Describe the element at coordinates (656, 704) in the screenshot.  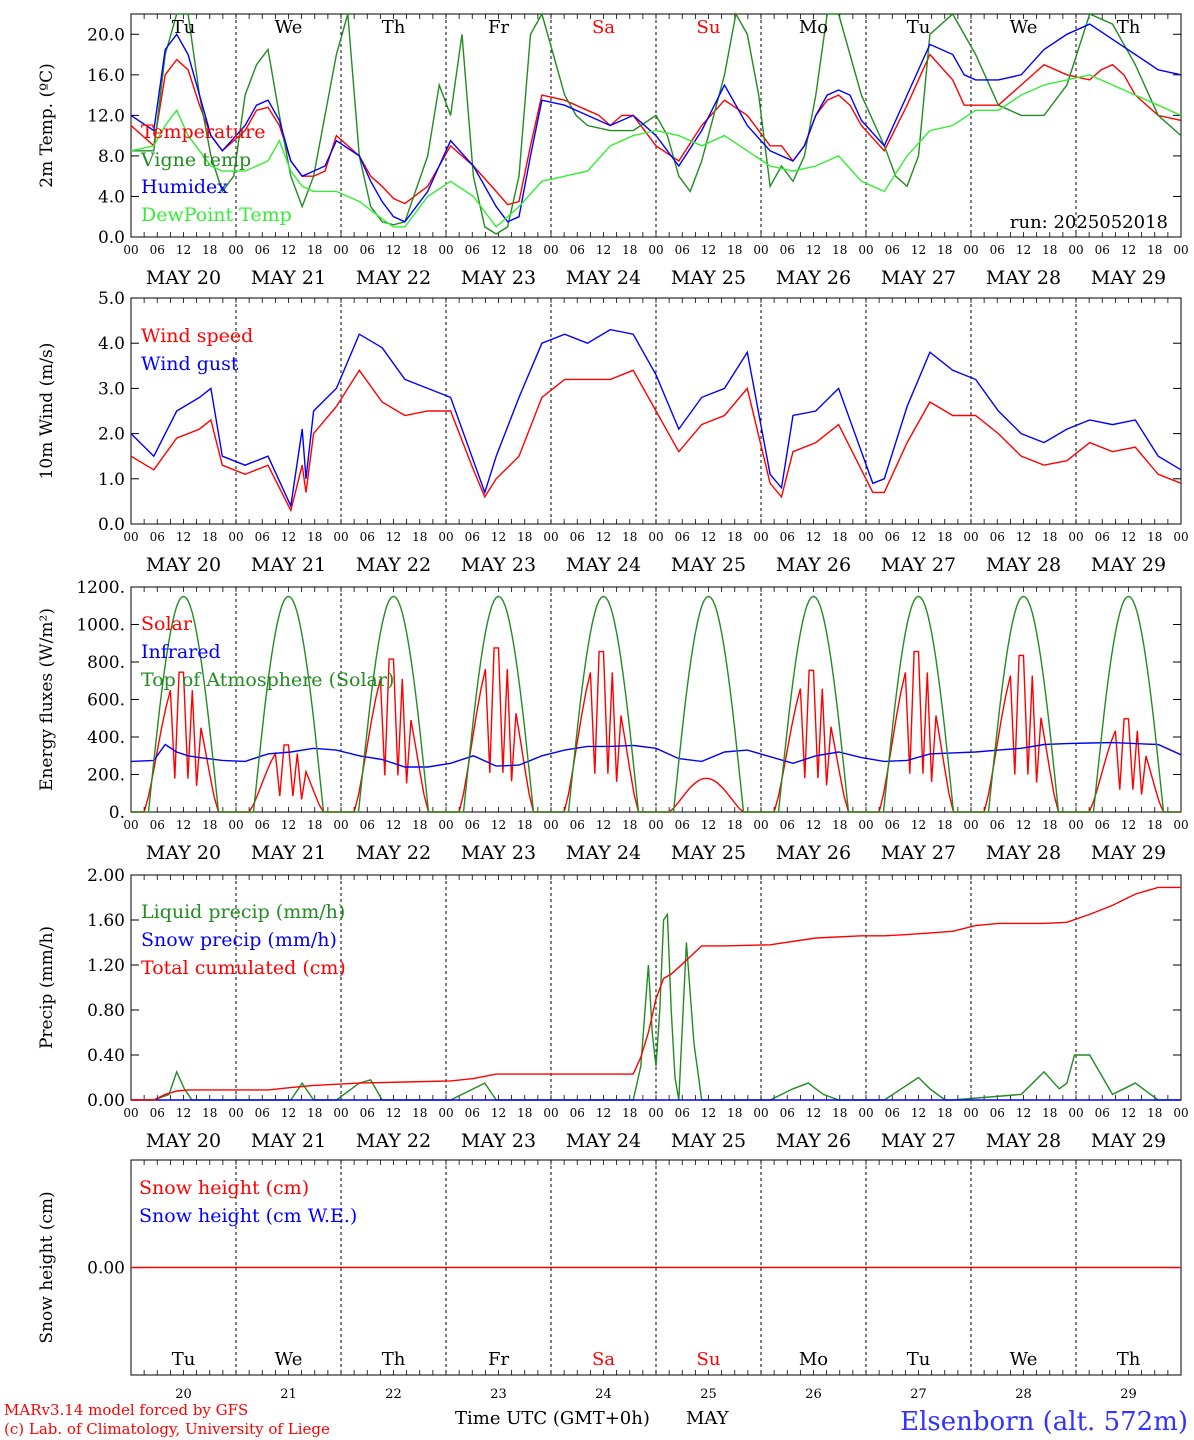
I see `series-line-top-of-atmosphere-solar-` at that location.